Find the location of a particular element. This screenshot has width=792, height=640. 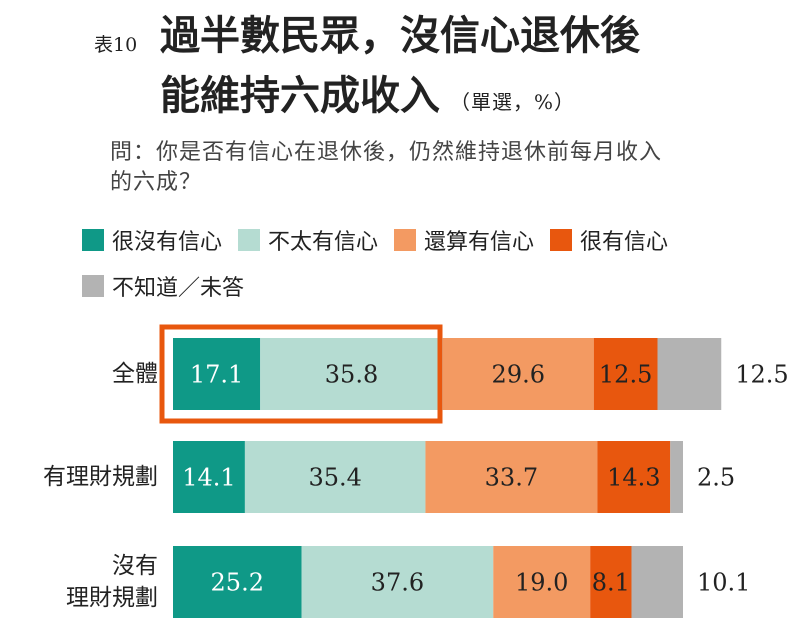

category-label: 沒有 理財規劃 is located at coordinates (112, 582).